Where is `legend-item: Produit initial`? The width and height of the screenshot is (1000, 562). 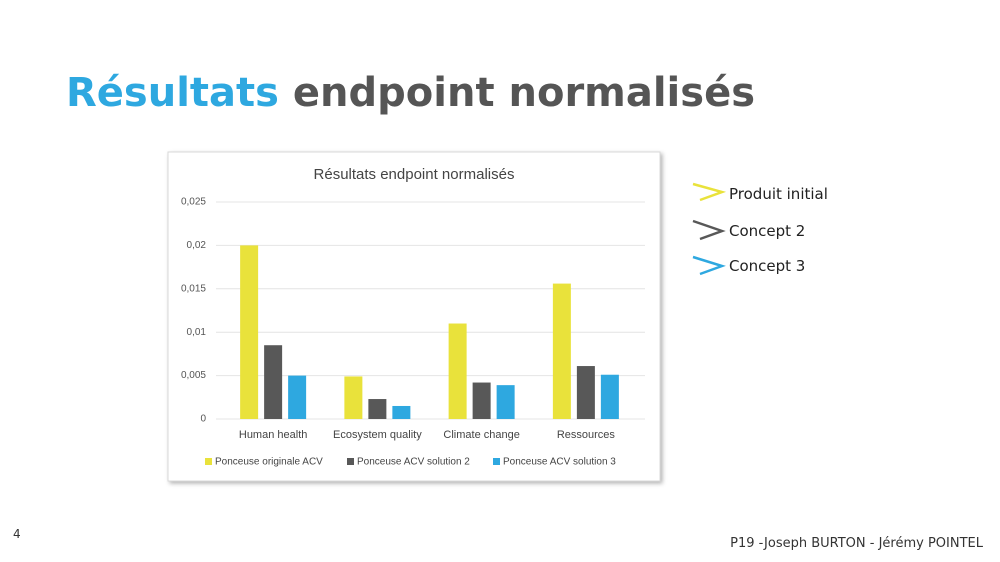
legend-item: Produit initial is located at coordinates (778, 194).